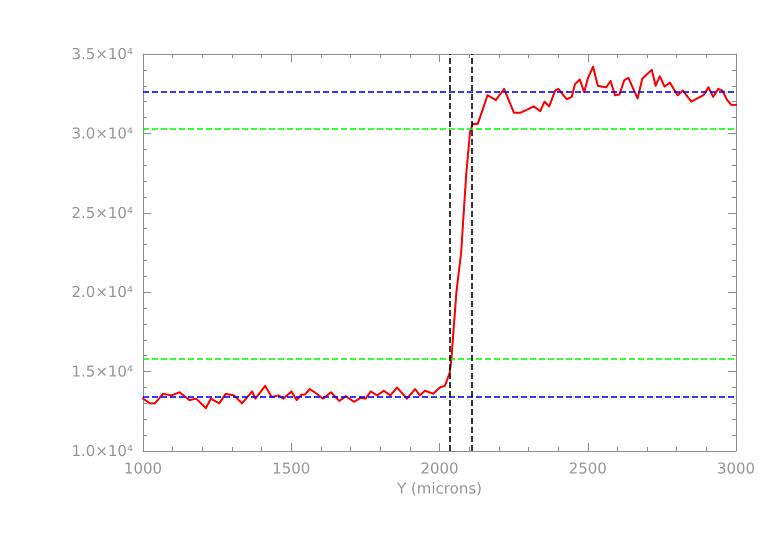 The image size is (776, 537). Describe the element at coordinates (102, 133) in the screenshot. I see `y-tick-label: 3.0×10⁴` at that location.